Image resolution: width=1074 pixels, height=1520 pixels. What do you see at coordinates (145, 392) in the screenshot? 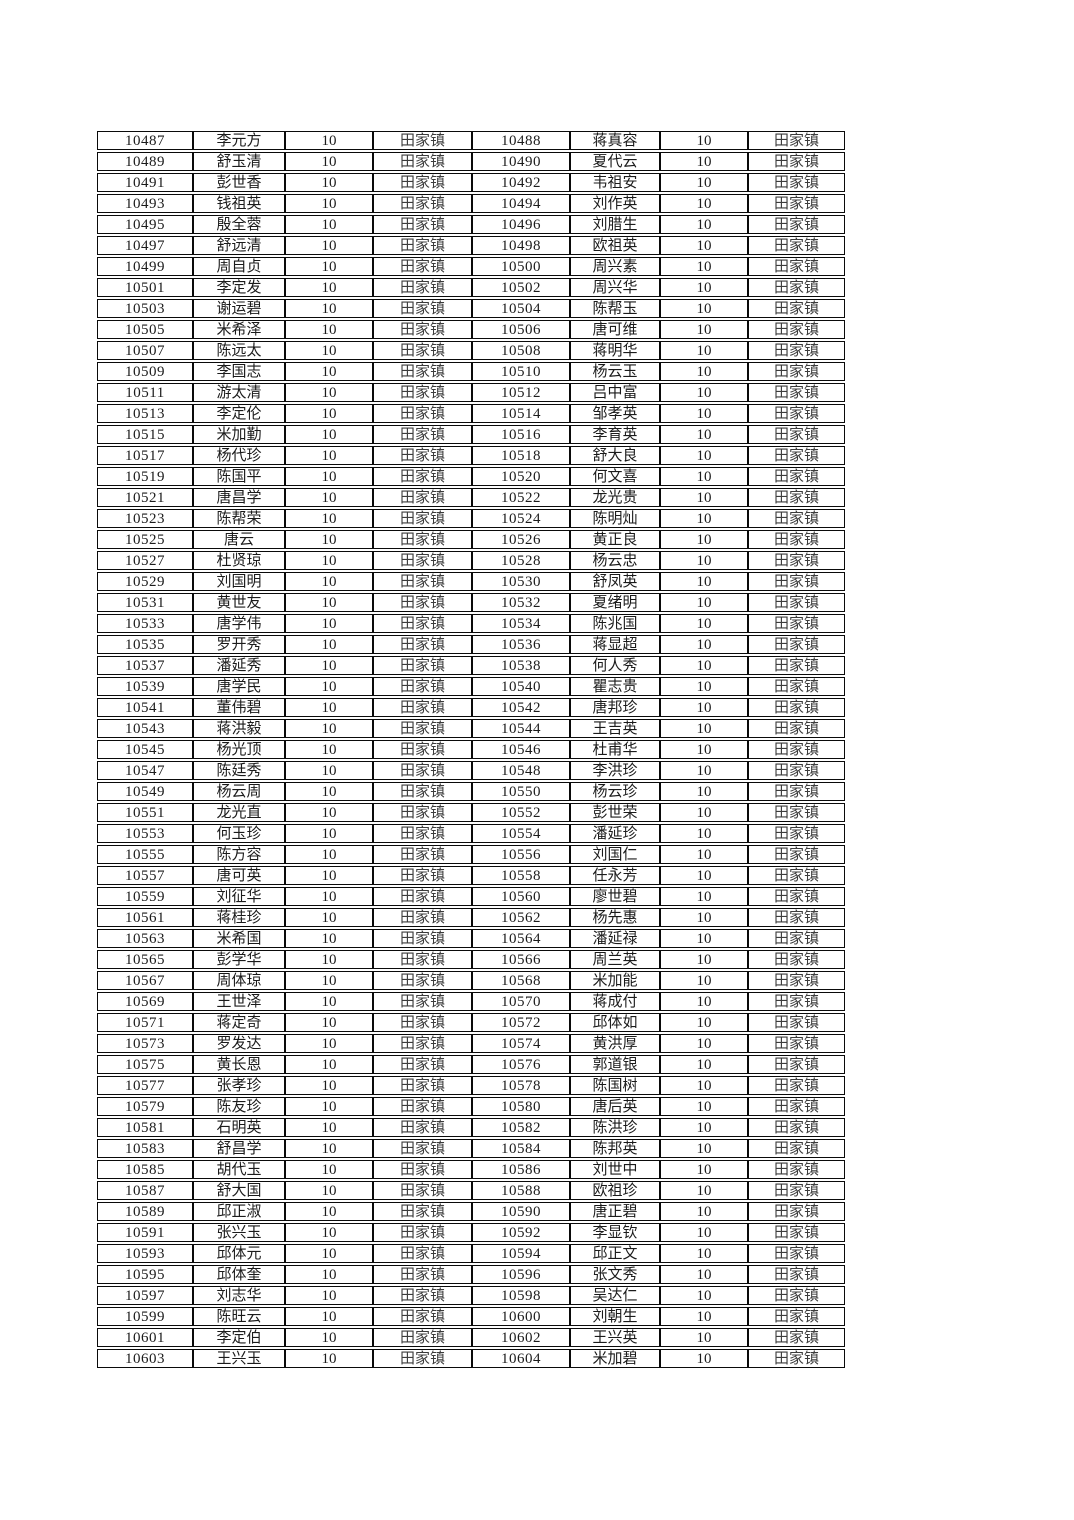
I see `person-id-cell: 10511` at bounding box center [145, 392].